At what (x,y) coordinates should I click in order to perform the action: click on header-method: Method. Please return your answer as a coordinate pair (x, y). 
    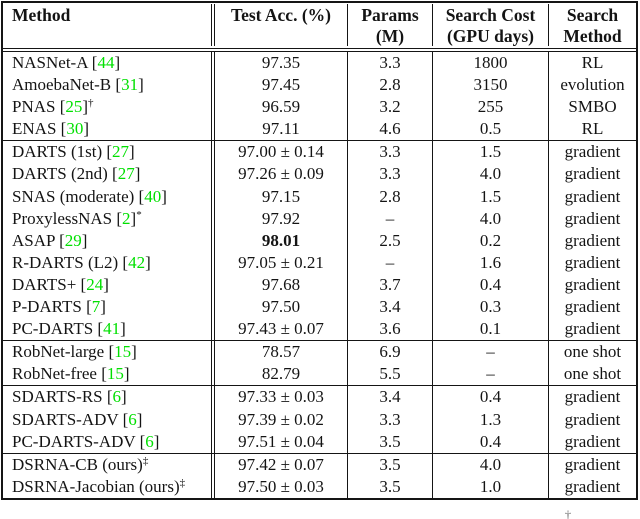
    Looking at the image, I should click on (109, 25).